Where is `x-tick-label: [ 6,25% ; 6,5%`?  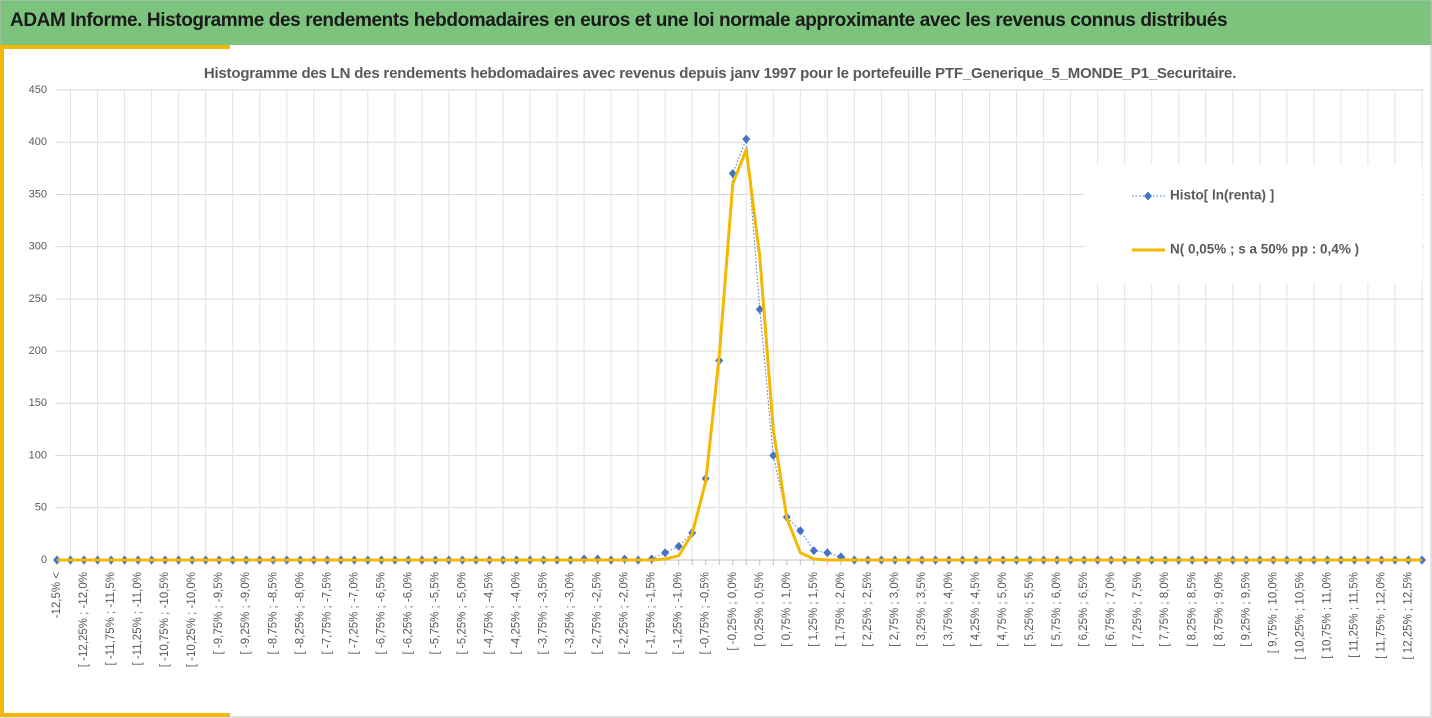
x-tick-label: [ 6,25% ; 6,5% is located at coordinates (1084, 609).